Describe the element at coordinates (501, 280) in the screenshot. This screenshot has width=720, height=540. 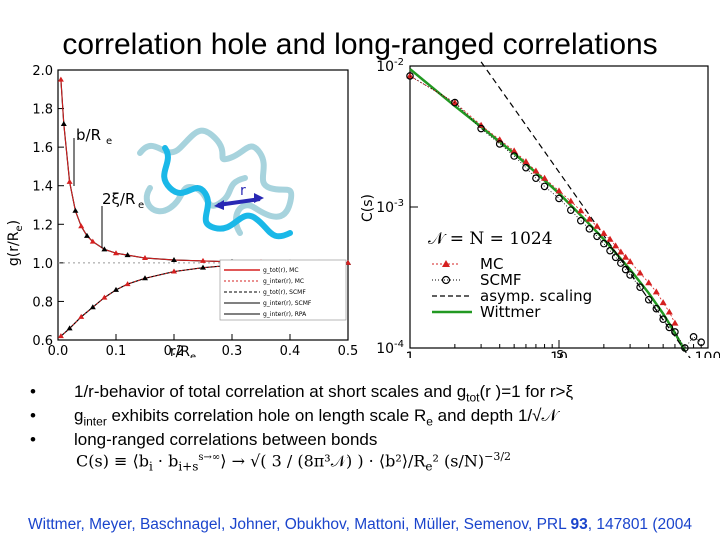
I see `legend-scmf: SCMF` at that location.